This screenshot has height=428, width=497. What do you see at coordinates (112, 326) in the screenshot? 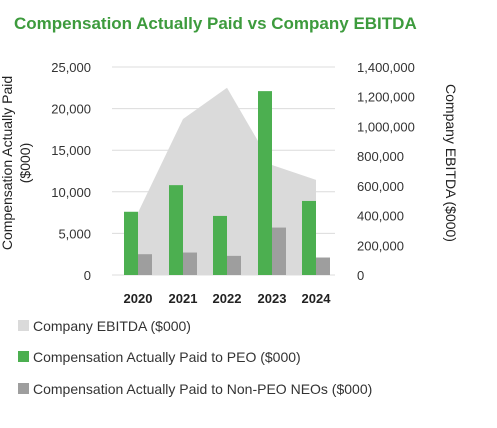
I see `legend-label: Company EBITDA ($000)` at bounding box center [112, 326].